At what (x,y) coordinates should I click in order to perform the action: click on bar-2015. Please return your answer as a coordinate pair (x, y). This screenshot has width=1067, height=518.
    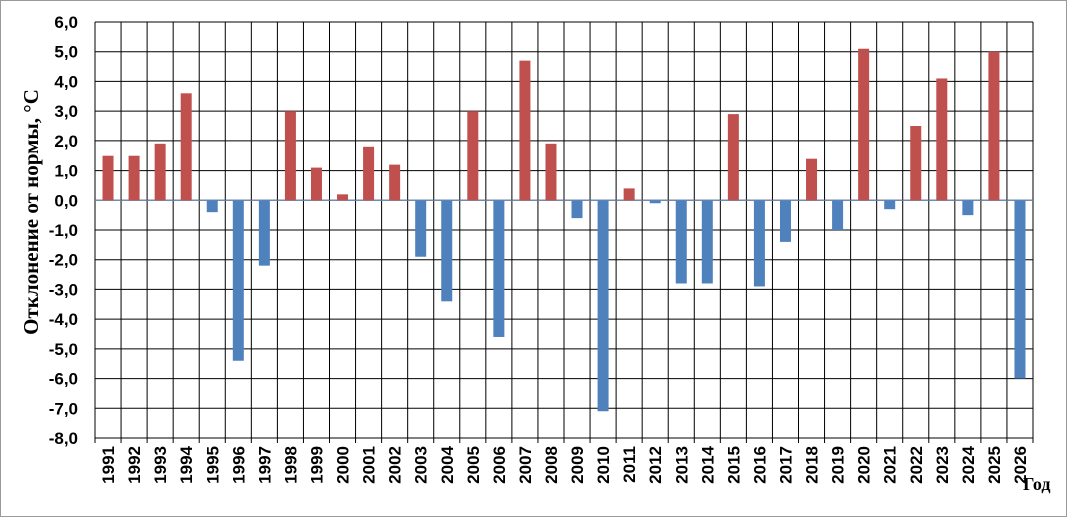
    Looking at the image, I should click on (733, 157).